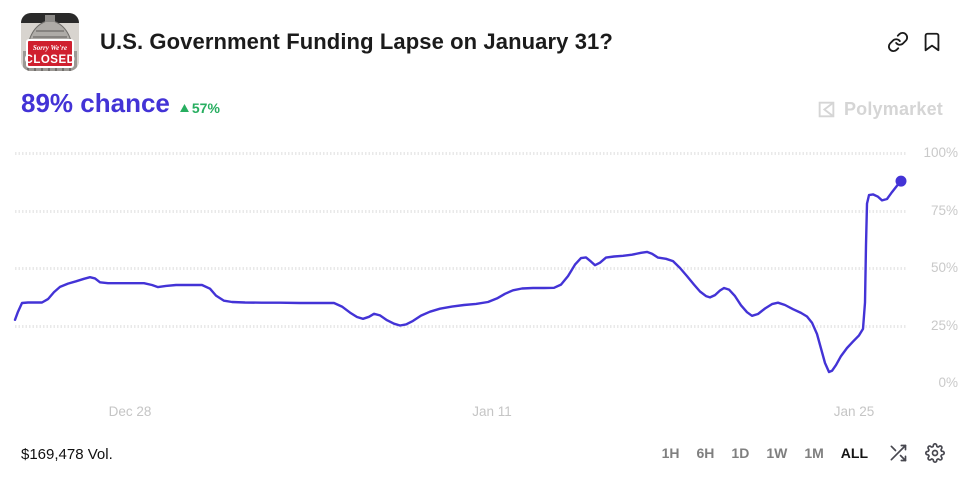 The width and height of the screenshot is (963, 493). What do you see at coordinates (184, 108) in the screenshot?
I see `up-triangle-icon` at bounding box center [184, 108].